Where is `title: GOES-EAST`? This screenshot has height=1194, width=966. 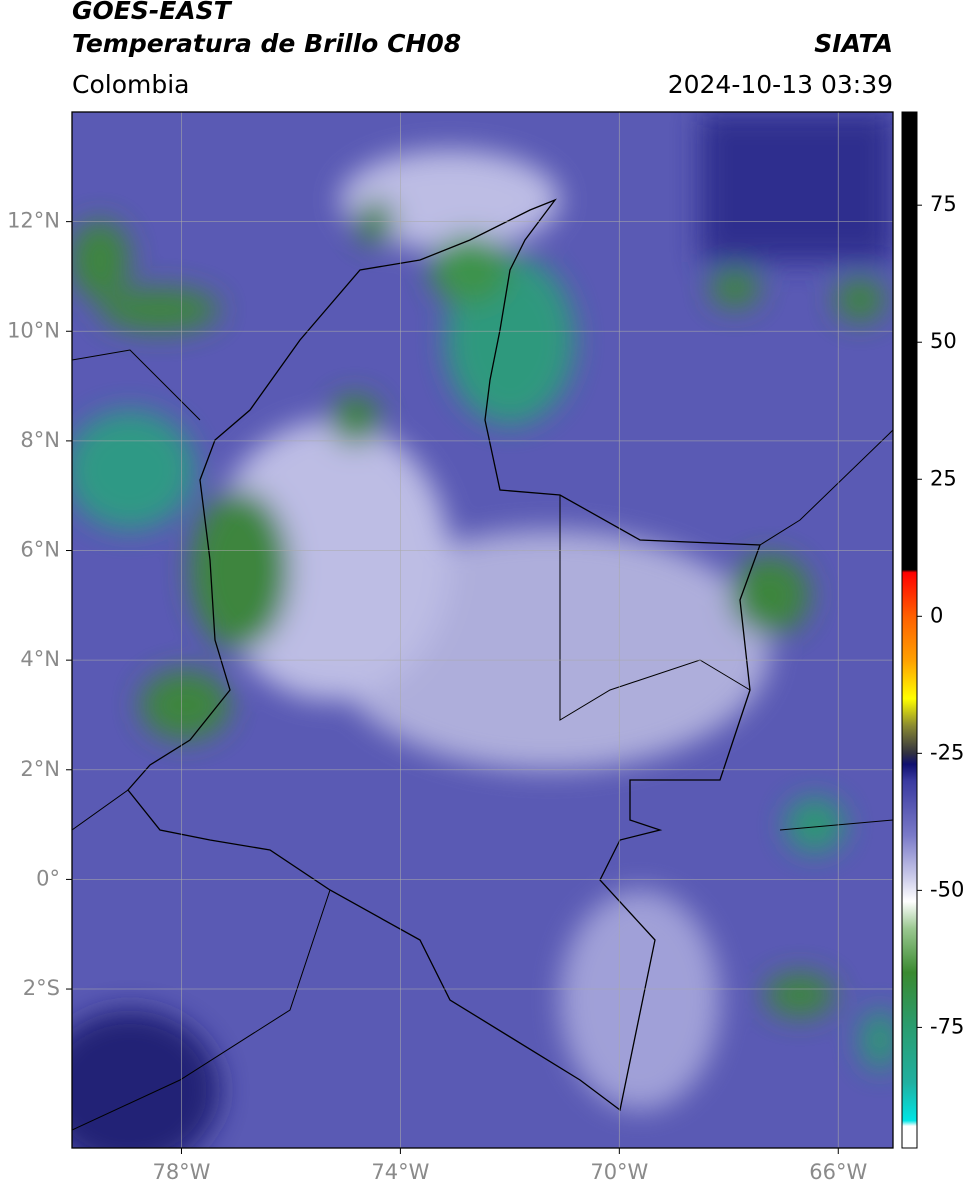 title: GOES-EAST is located at coordinates (152, 12).